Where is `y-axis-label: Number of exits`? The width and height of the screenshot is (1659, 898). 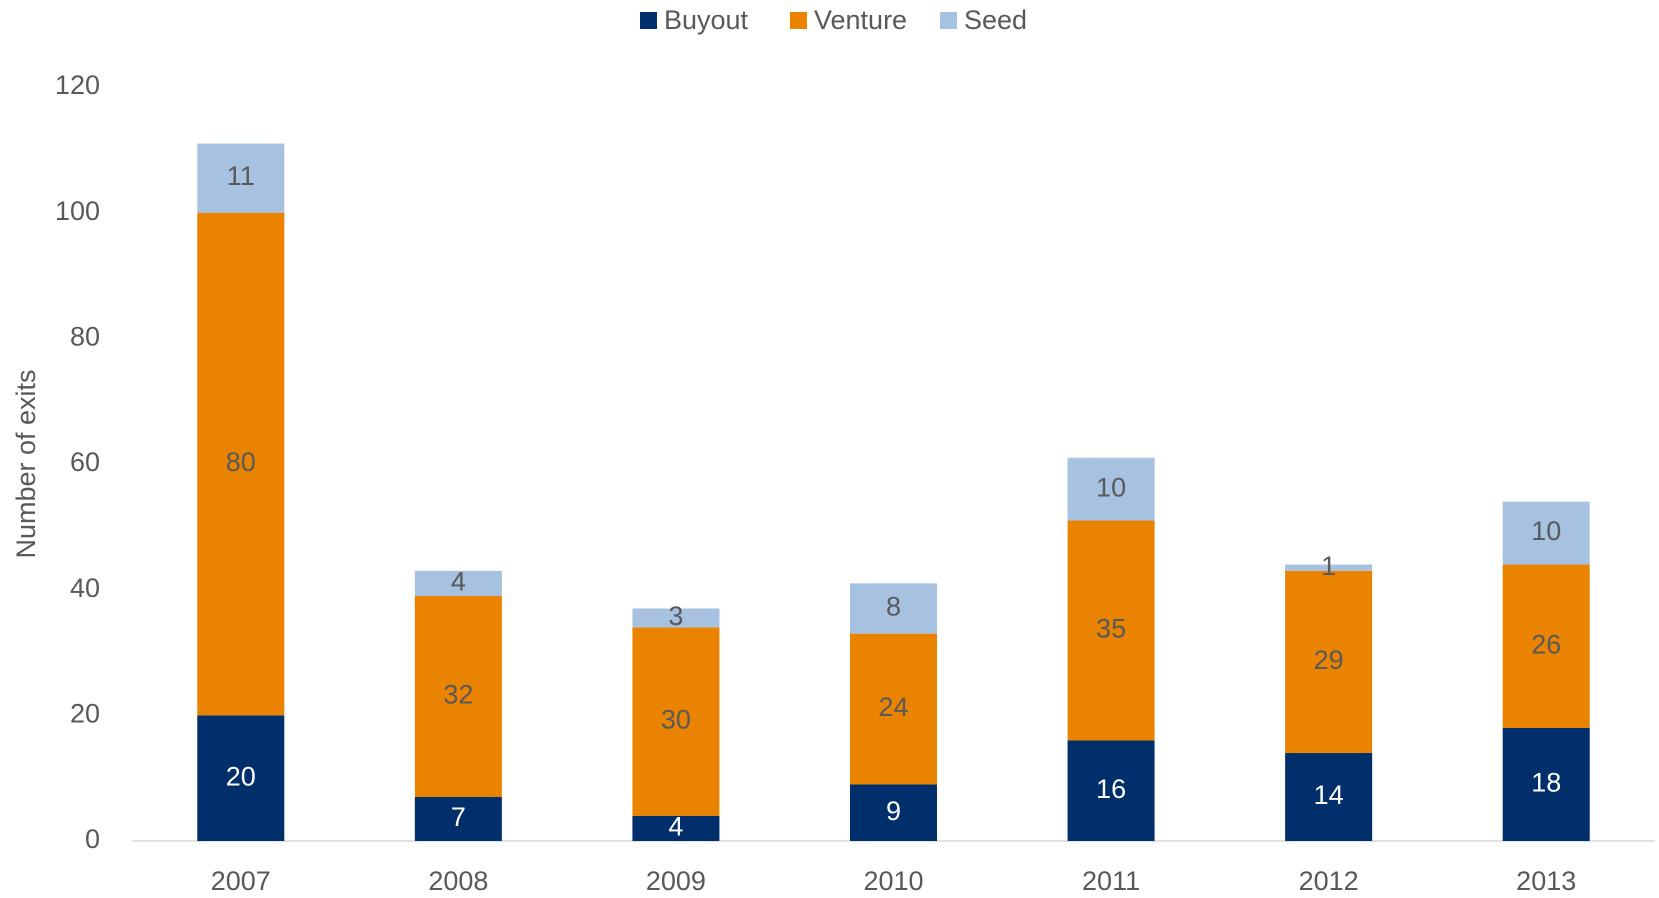 y-axis-label: Number of exits is located at coordinates (26, 463).